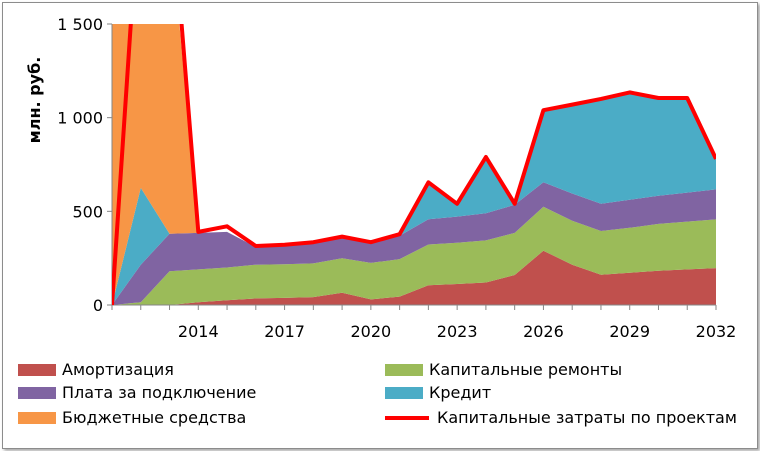 This screenshot has width=760, height=451. What do you see at coordinates (284, 331) in the screenshot?
I see `x-tick-label: 2017` at bounding box center [284, 331].